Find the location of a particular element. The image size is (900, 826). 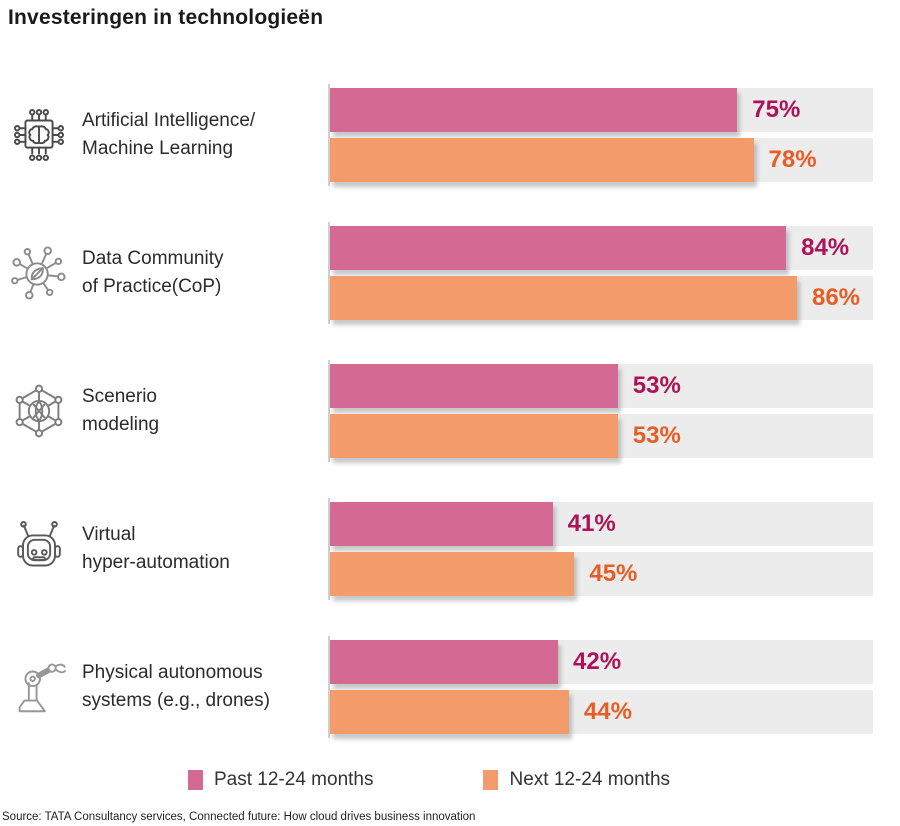

scenario-network-icon is located at coordinates (39, 411).